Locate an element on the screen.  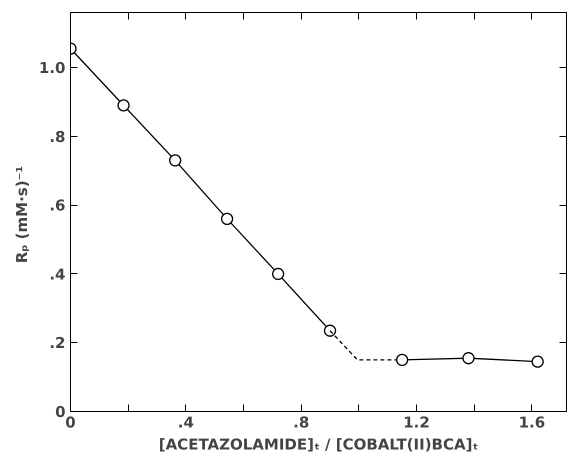
y-tick-label: .2 is located at coordinates (57, 343).